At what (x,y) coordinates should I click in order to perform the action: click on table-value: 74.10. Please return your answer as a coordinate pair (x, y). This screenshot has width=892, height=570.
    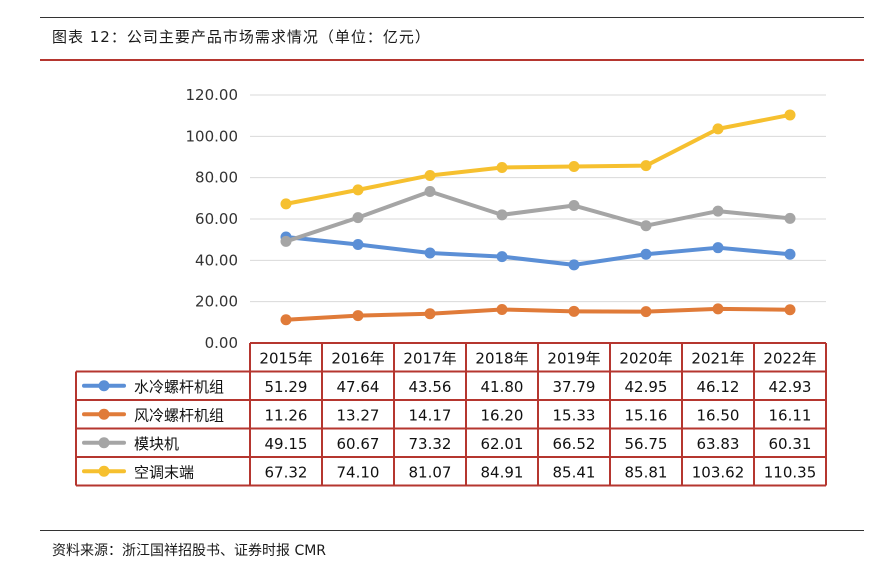
    Looking at the image, I should click on (358, 472).